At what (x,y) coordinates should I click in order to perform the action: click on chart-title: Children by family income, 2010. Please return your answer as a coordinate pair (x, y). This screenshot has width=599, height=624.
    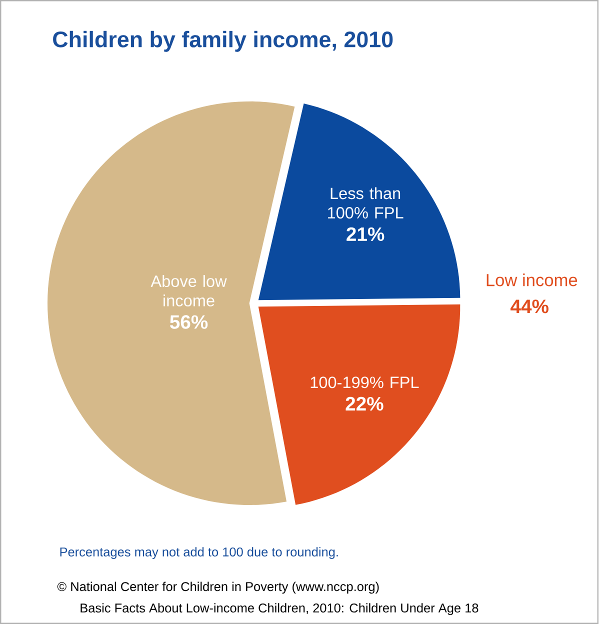
    Looking at the image, I should click on (223, 41).